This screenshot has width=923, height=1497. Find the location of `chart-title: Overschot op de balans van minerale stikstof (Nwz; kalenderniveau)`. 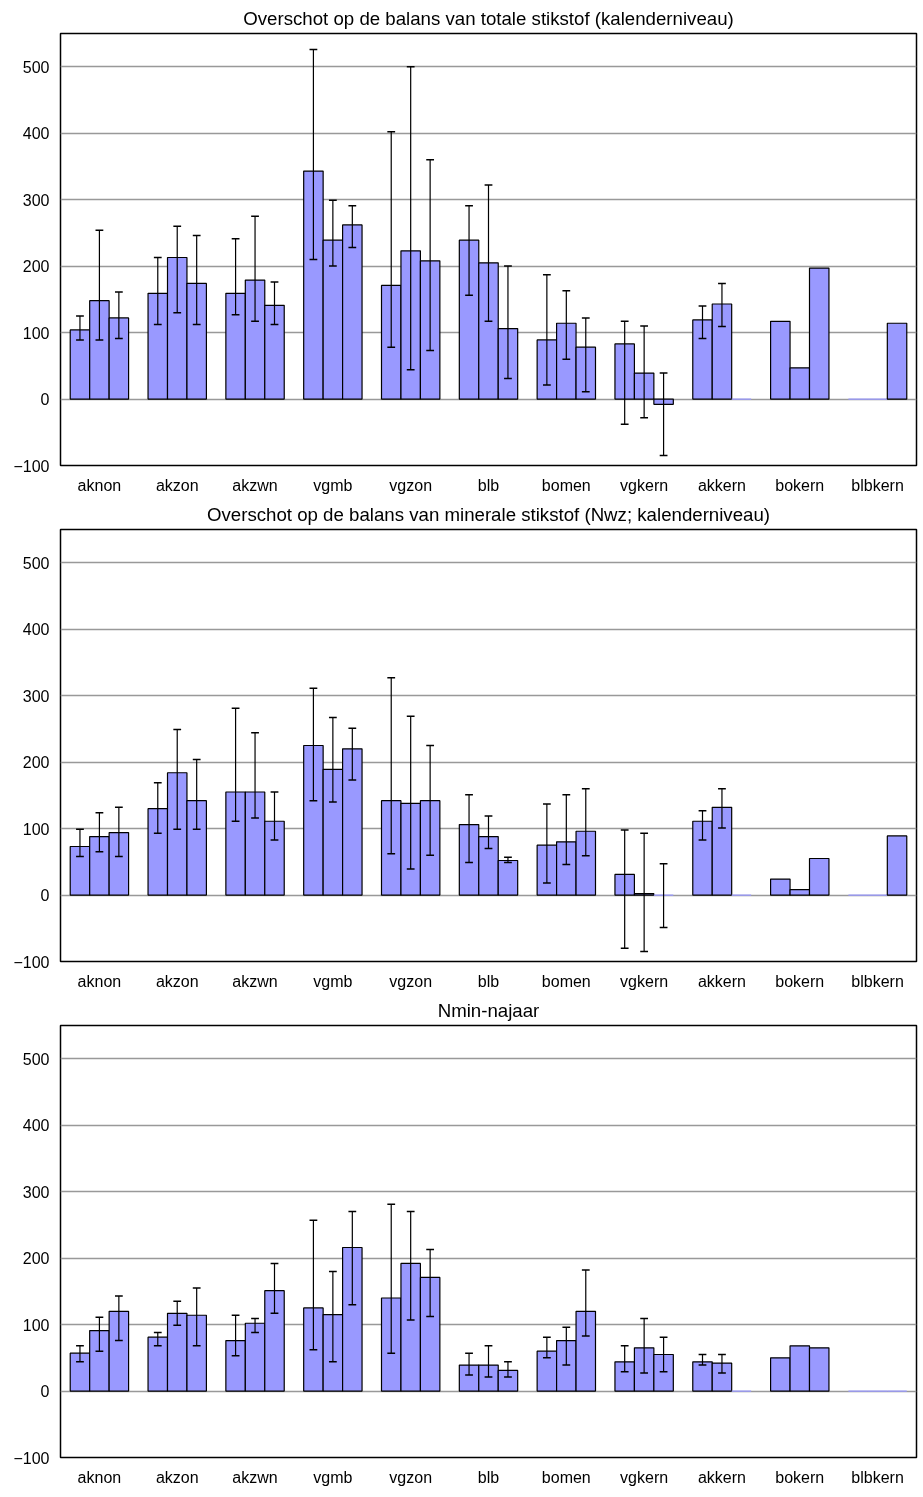

chart-title: Overschot op de balans van minerale stikstof (Nwz; kalenderniveau) is located at coordinates (488, 514).